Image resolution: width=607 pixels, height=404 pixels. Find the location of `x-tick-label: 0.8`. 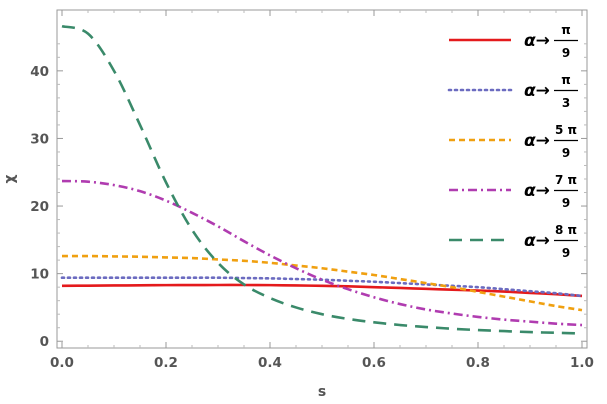

x-tick-label: 0.8 is located at coordinates (478, 363).